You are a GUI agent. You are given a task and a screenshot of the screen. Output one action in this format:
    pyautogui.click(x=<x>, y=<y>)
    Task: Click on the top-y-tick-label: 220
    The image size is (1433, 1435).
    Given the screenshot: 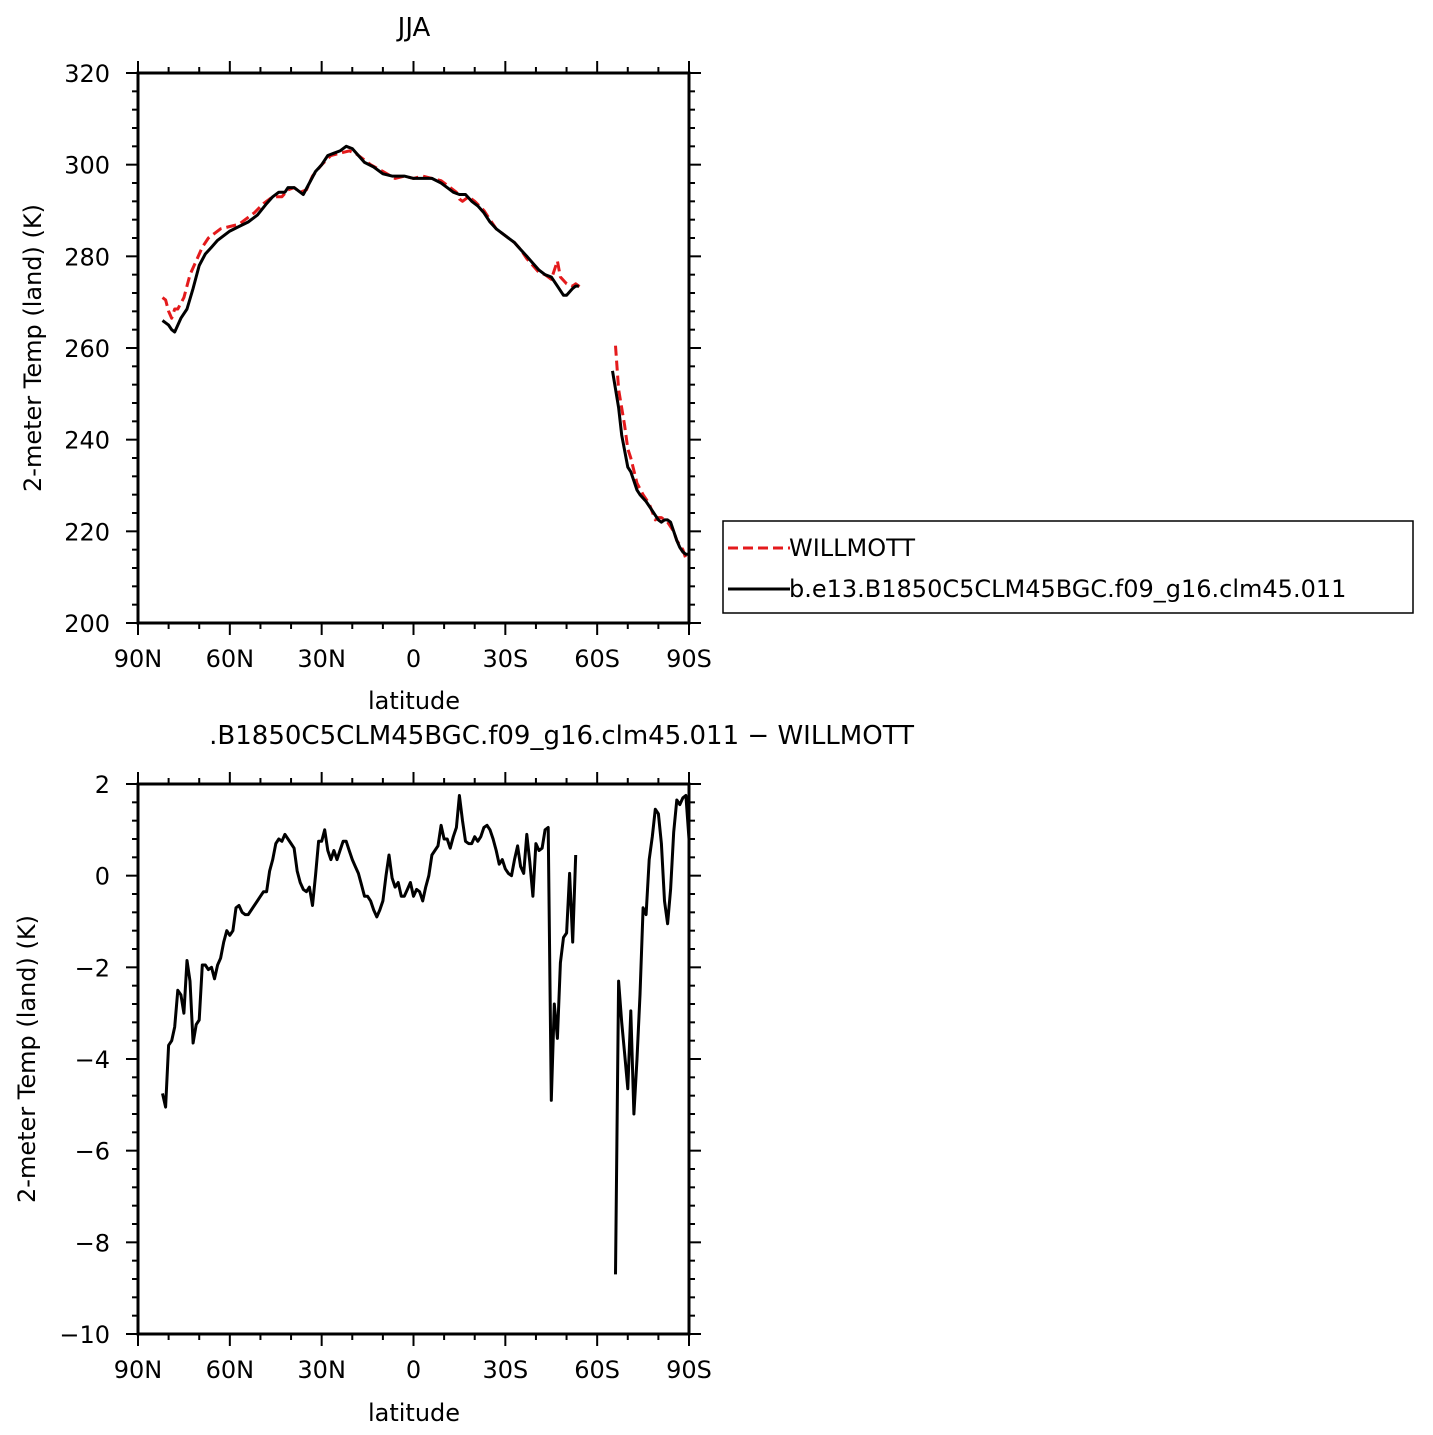 What is the action you would take?
    pyautogui.click(x=87, y=532)
    